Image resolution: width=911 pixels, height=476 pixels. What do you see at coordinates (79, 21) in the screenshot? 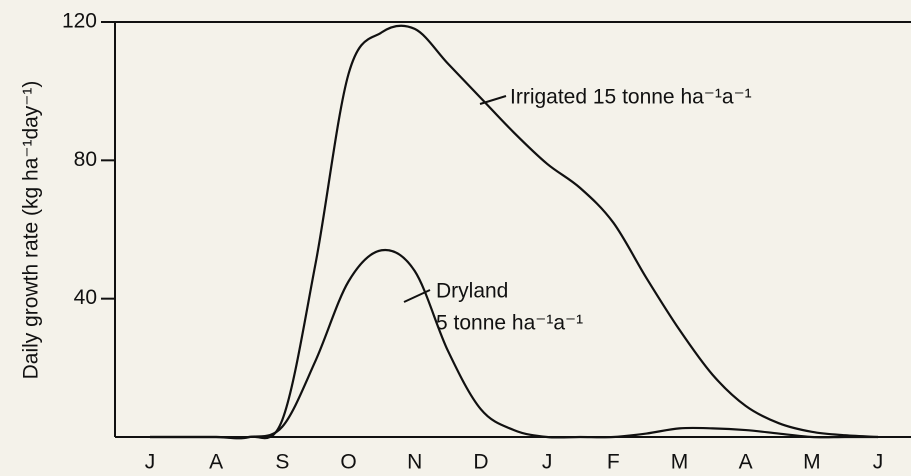
I see `y-tick-label: 120` at bounding box center [79, 21].